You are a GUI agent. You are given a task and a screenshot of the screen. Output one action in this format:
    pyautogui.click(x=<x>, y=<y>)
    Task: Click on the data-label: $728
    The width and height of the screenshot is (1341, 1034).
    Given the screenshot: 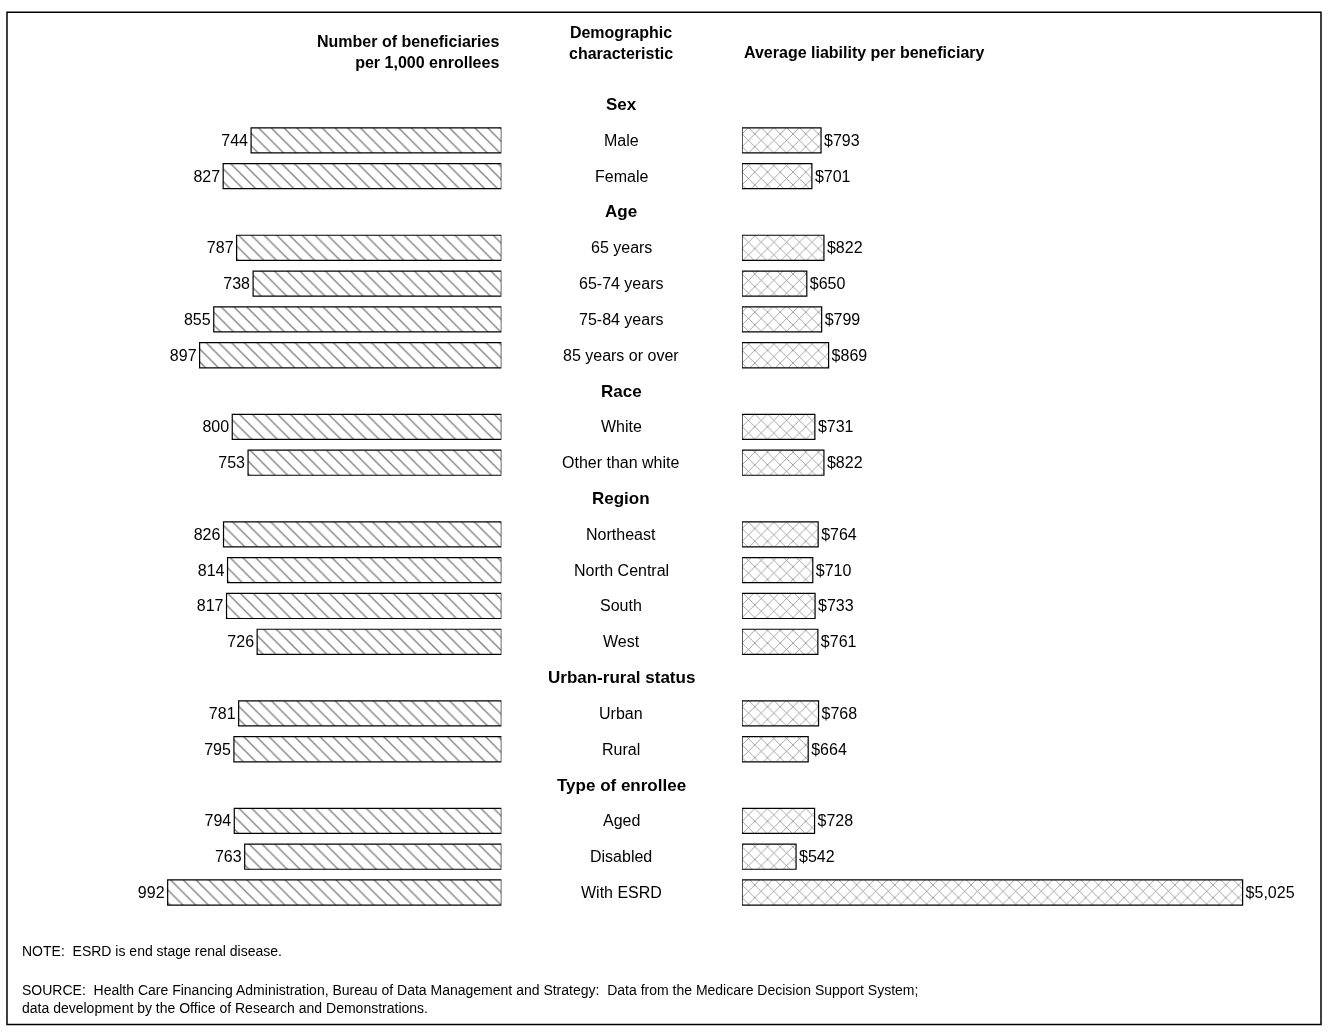 What is the action you would take?
    pyautogui.click(x=835, y=821)
    